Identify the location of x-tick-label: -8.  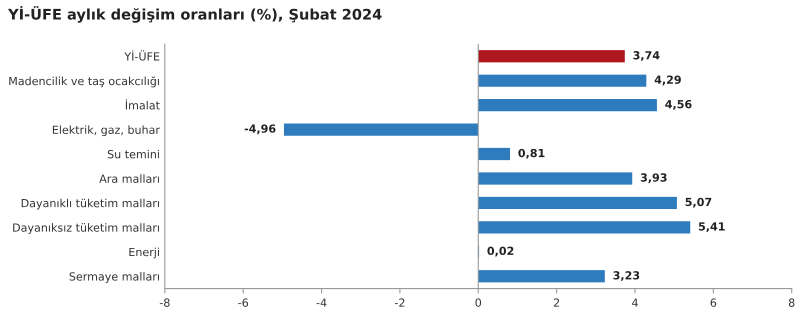
(165, 302).